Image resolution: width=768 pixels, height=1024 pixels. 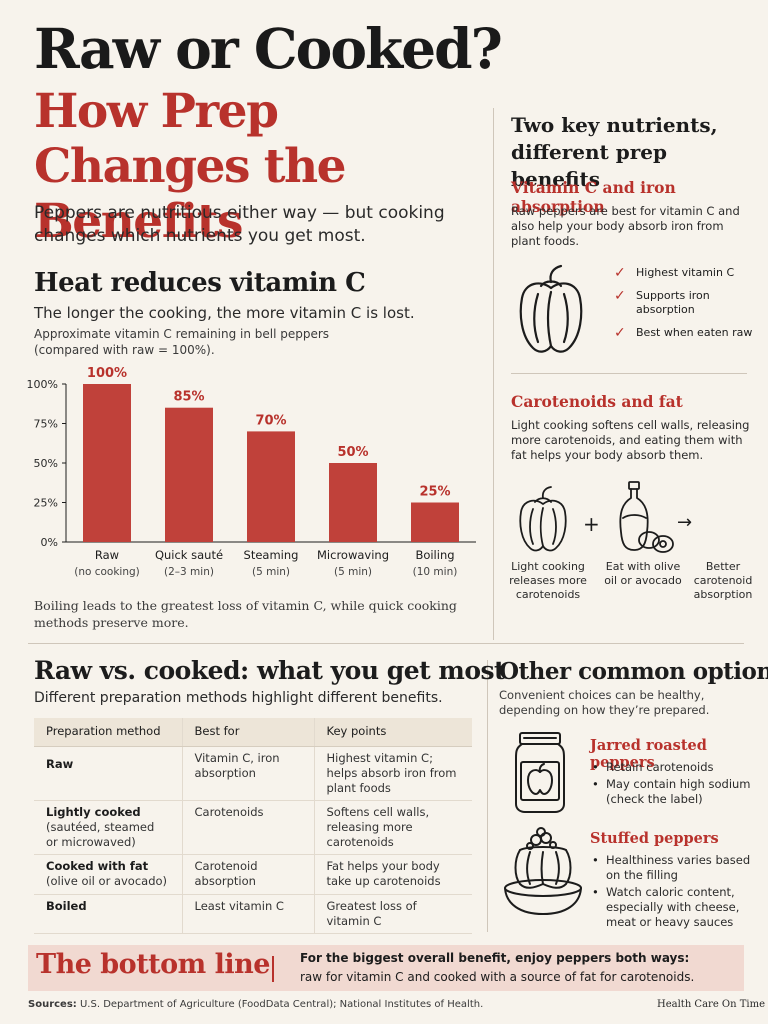 I want to click on heat-section-title: Heat reduces vitamin C, so click(x=200, y=283).